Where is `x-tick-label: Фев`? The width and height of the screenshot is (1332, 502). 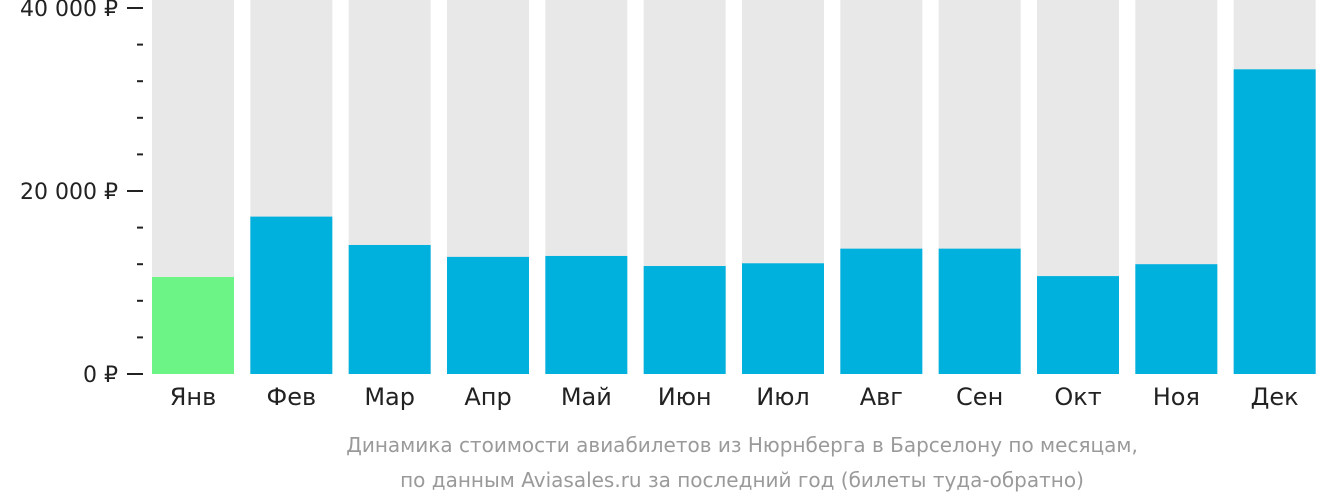 x-tick-label: Фев is located at coordinates (292, 397).